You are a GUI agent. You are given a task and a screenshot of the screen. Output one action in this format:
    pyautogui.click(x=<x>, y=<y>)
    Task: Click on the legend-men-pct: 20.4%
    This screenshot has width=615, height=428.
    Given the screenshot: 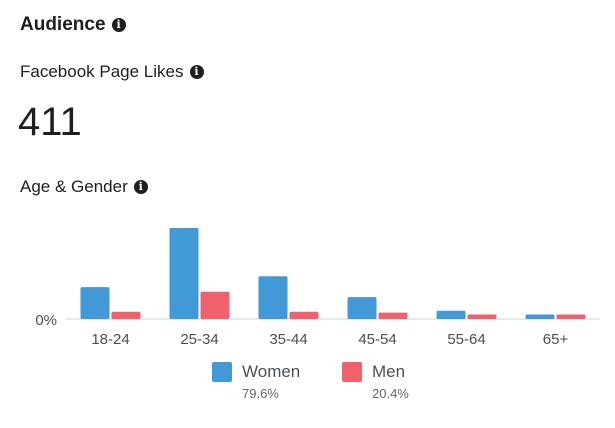 What is the action you would take?
    pyautogui.click(x=390, y=393)
    